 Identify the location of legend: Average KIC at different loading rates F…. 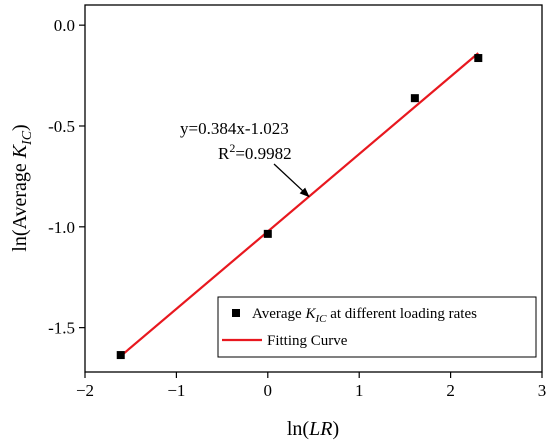
(377, 327).